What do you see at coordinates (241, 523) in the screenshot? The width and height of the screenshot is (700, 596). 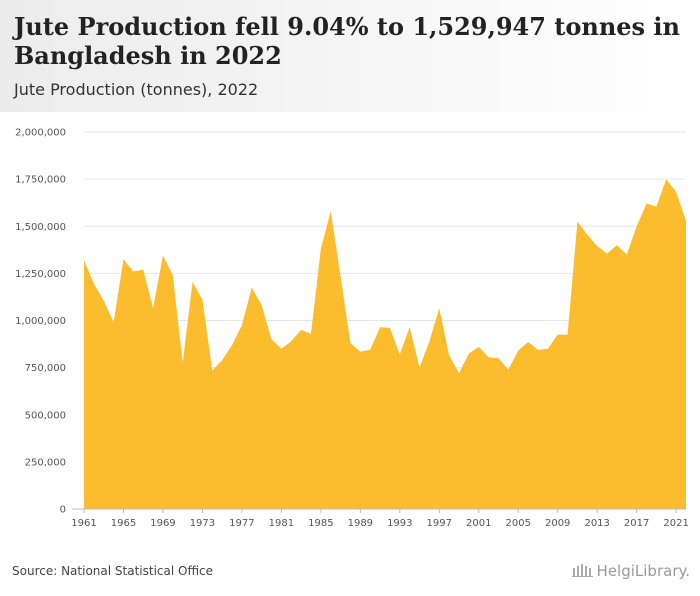 I see `x-tick-label: 1977` at bounding box center [241, 523].